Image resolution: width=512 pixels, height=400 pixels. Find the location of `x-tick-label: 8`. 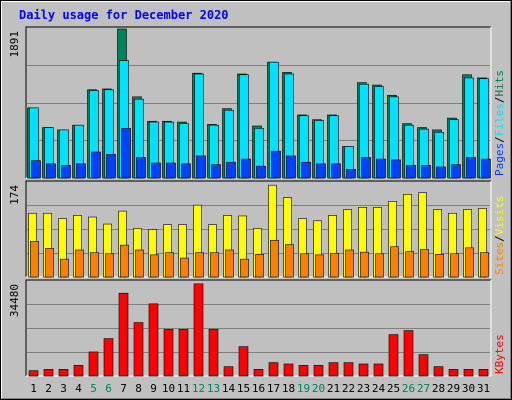

x-tick-label: 8 is located at coordinates (138, 388).